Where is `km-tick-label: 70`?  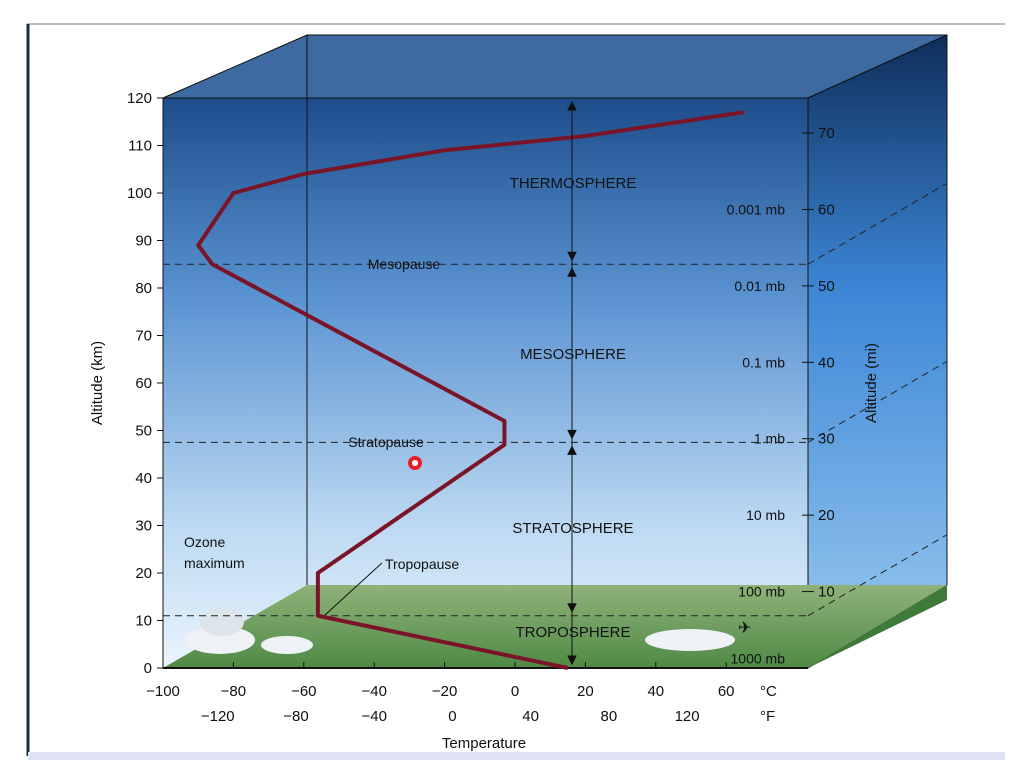
km-tick-label: 70 is located at coordinates (143, 336).